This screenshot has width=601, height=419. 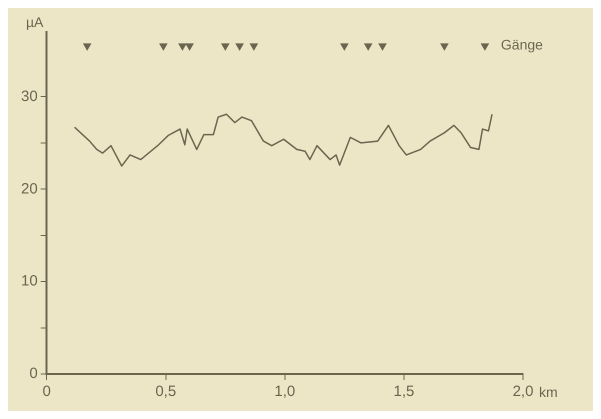 I want to click on y-tick-label: 30, so click(x=29, y=96).